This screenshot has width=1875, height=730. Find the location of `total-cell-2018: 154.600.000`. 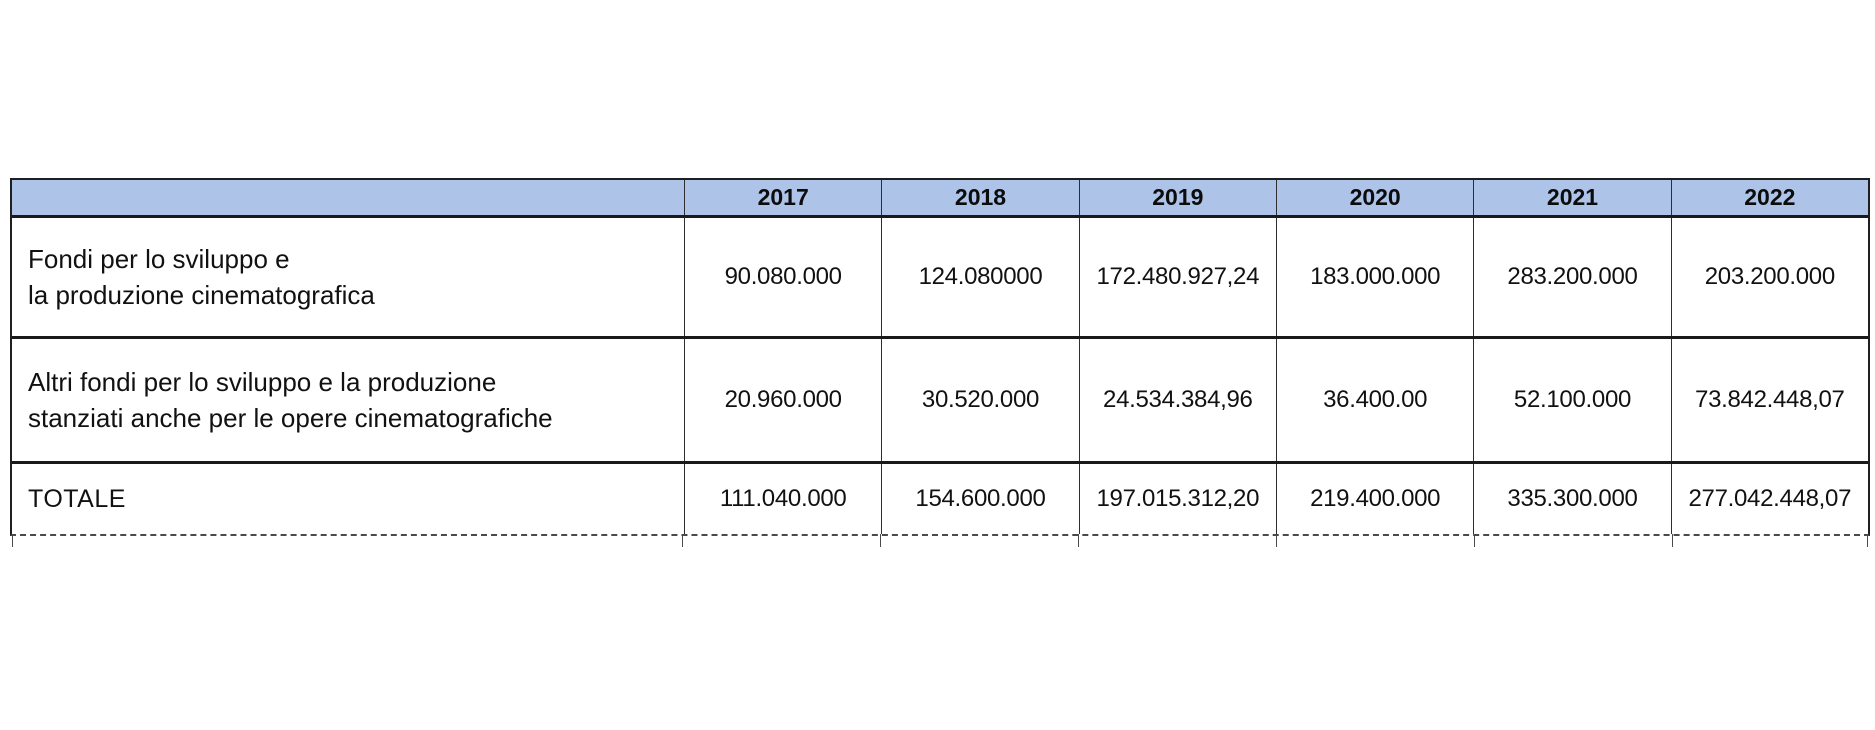

total-cell-2018: 154.600.000 is located at coordinates (979, 499).